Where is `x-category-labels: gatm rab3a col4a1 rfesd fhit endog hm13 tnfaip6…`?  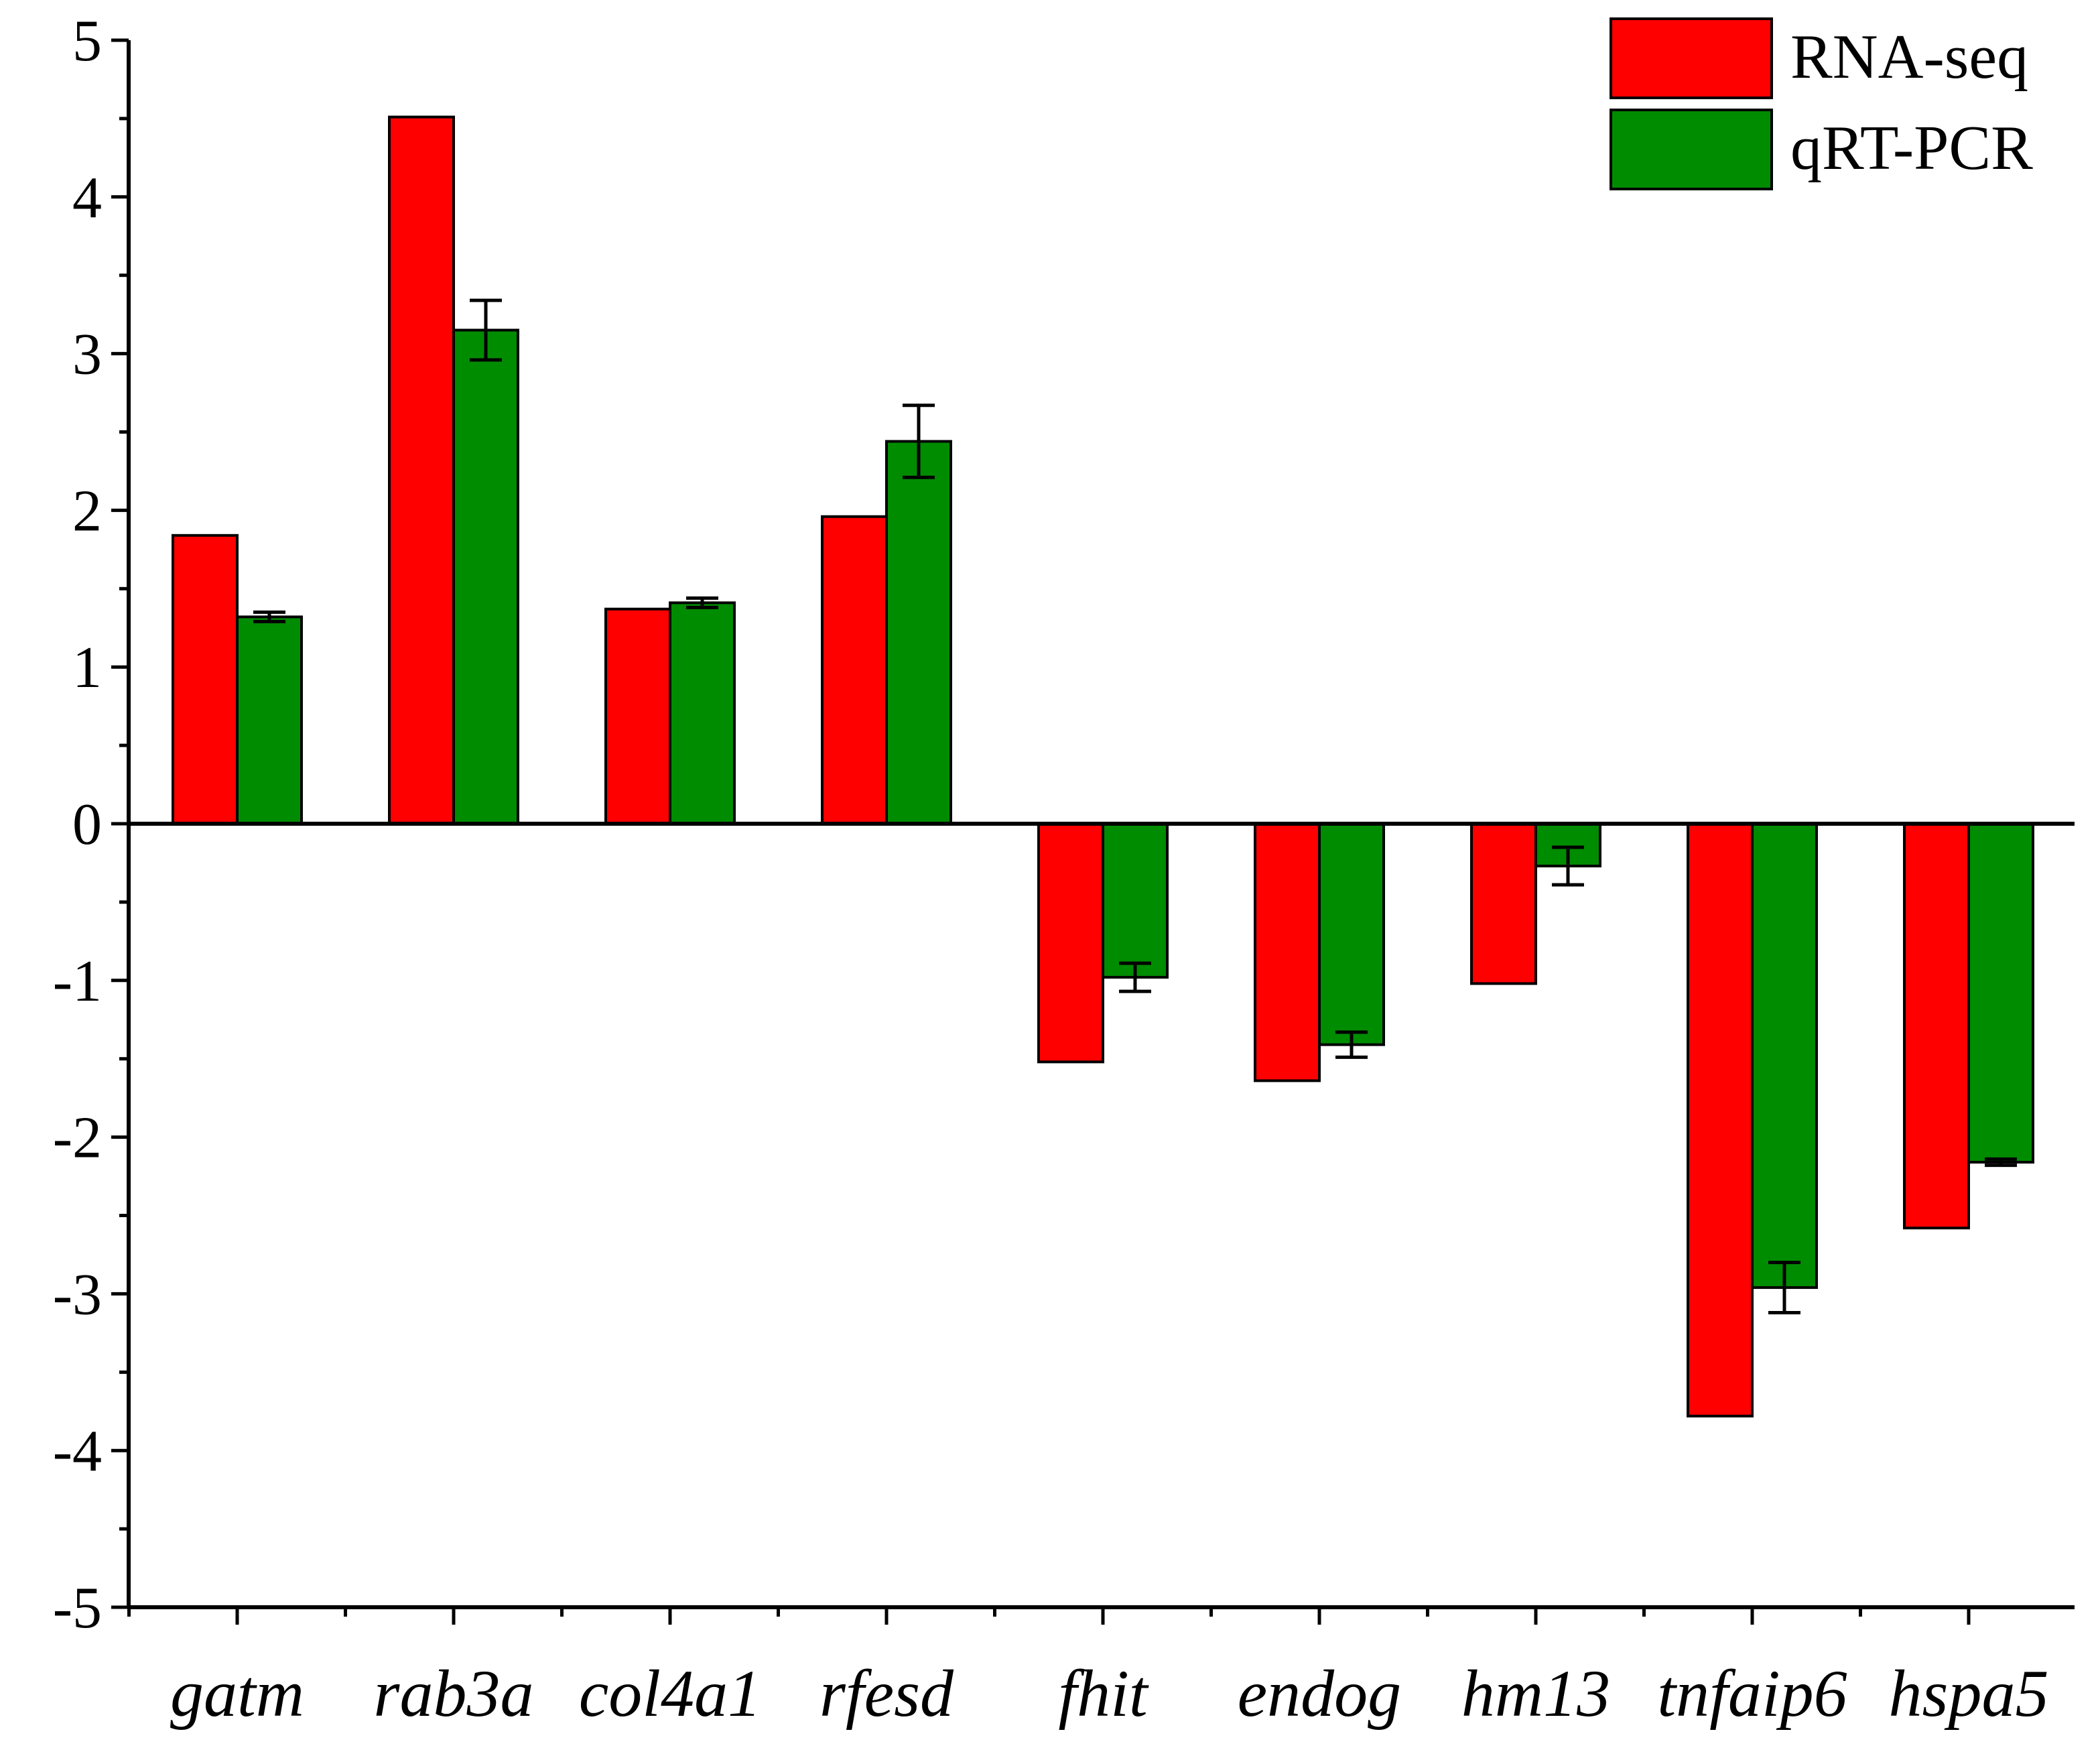 x-category-labels: gatm rab3a col4a1 rfesd fhit endog hm13 tnfaip6… is located at coordinates (1109, 1693).